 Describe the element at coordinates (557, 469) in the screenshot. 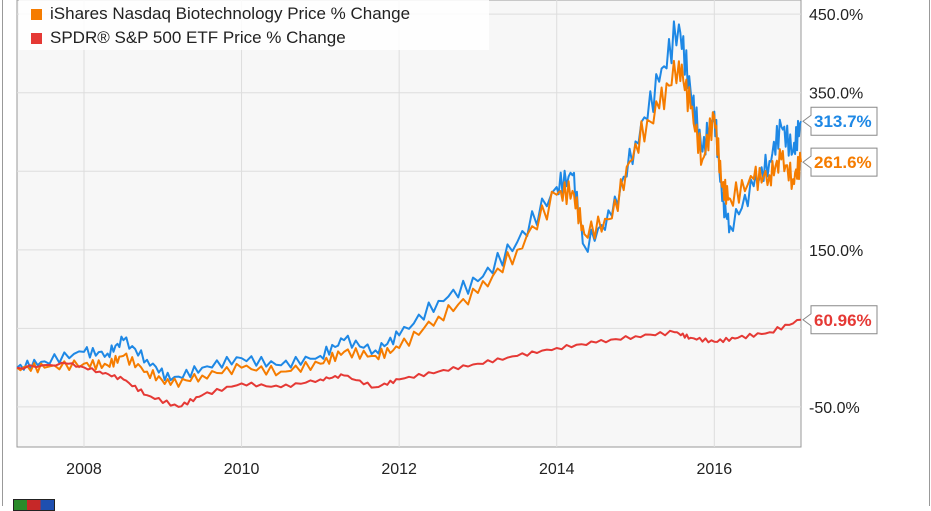

I see `x-tick-label: 2014` at that location.